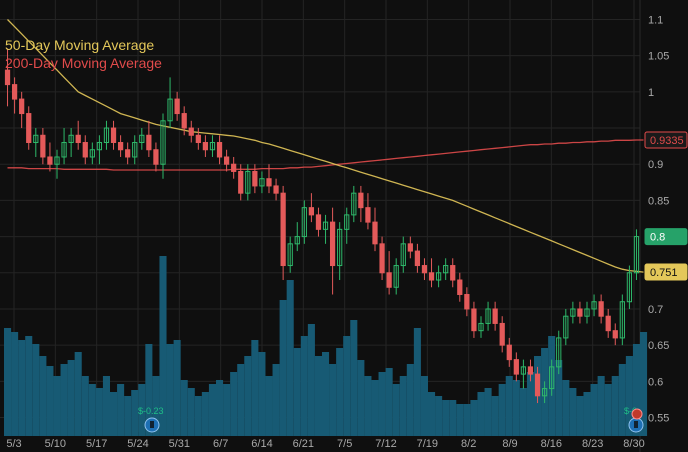  What do you see at coordinates (637, 414) in the screenshot?
I see `alert-marker-icon` at bounding box center [637, 414].